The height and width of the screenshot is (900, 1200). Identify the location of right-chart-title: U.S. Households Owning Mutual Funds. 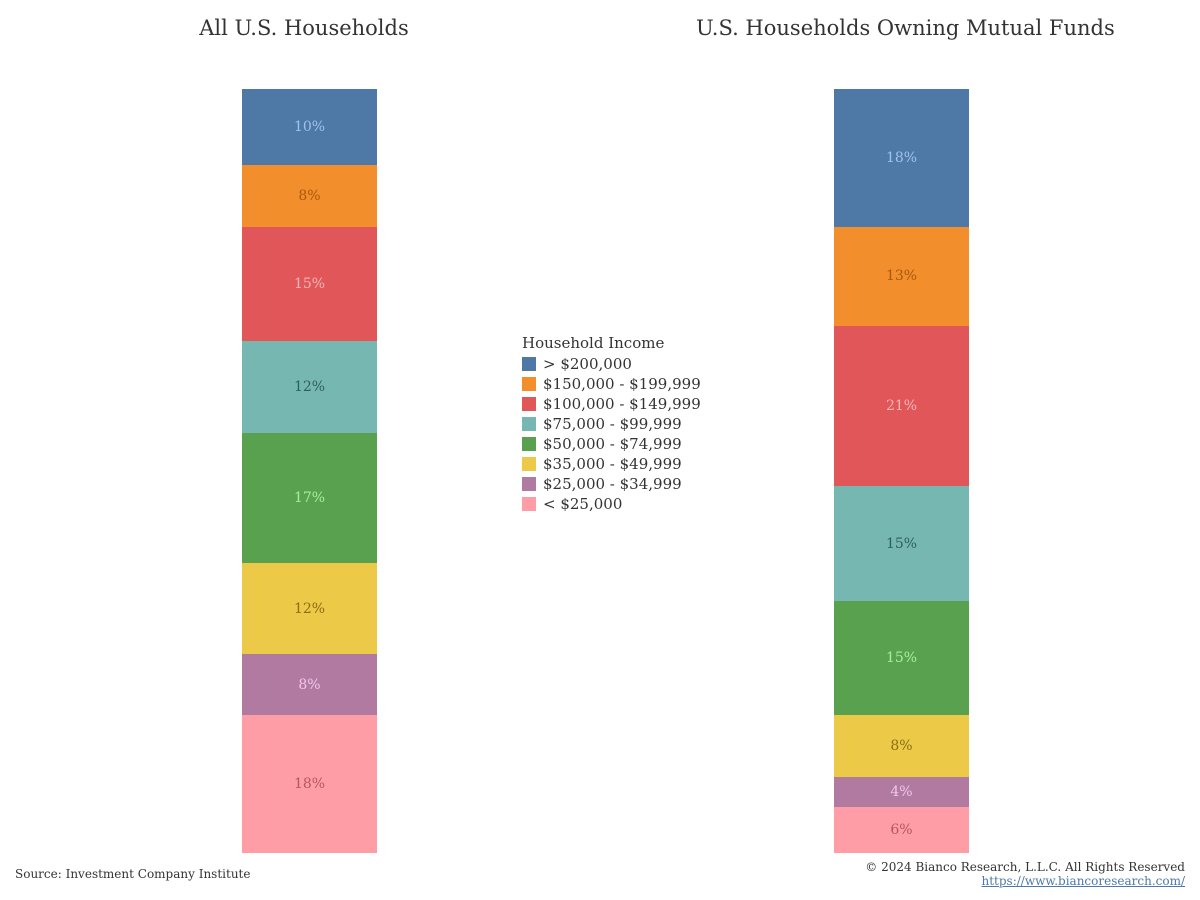
(905, 28).